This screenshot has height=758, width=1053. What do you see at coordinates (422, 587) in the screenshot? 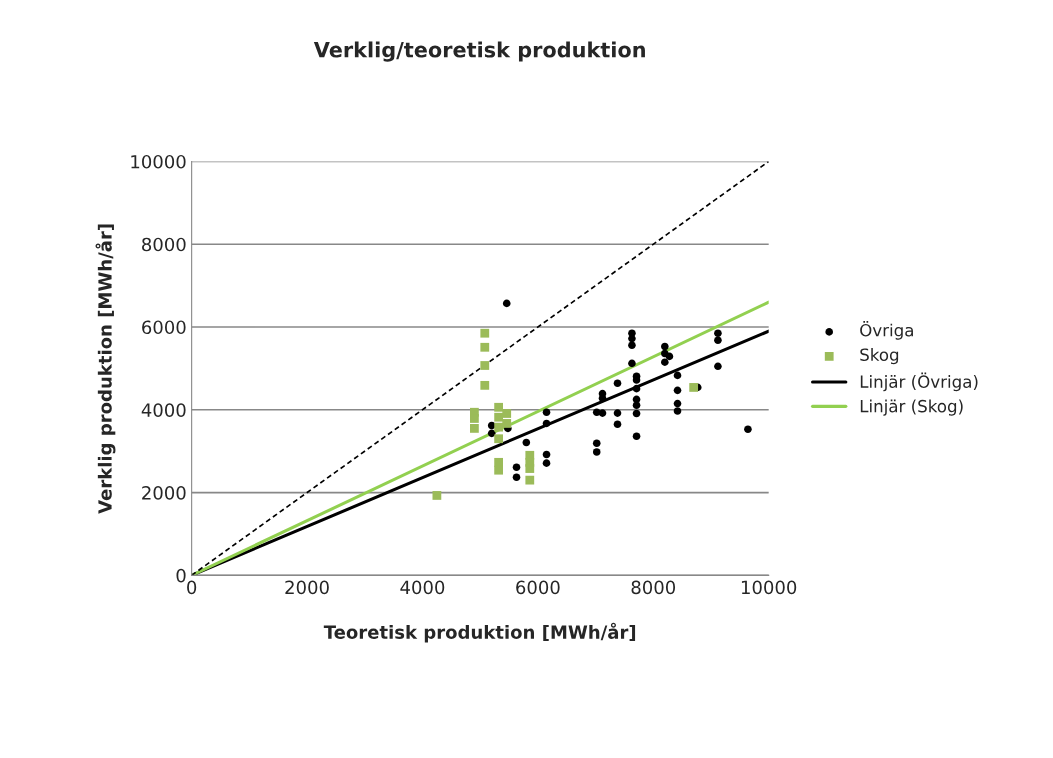
I see `x-tick-label: 4000` at bounding box center [422, 587].